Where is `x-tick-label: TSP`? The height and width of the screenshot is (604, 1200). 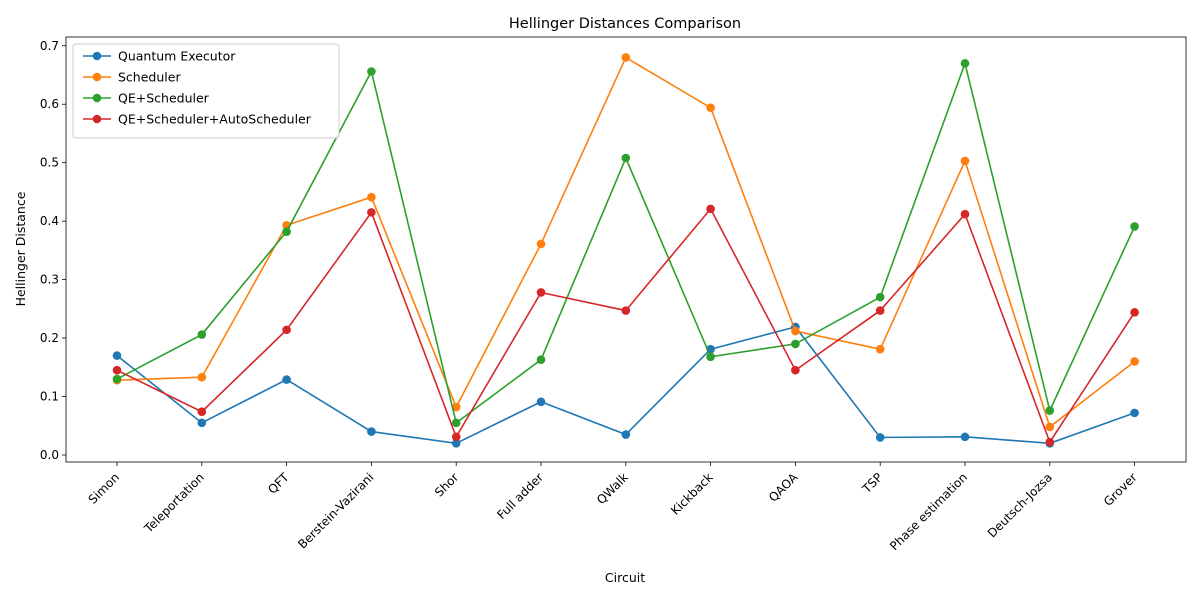
x-tick-label: TSP is located at coordinates (872, 483).